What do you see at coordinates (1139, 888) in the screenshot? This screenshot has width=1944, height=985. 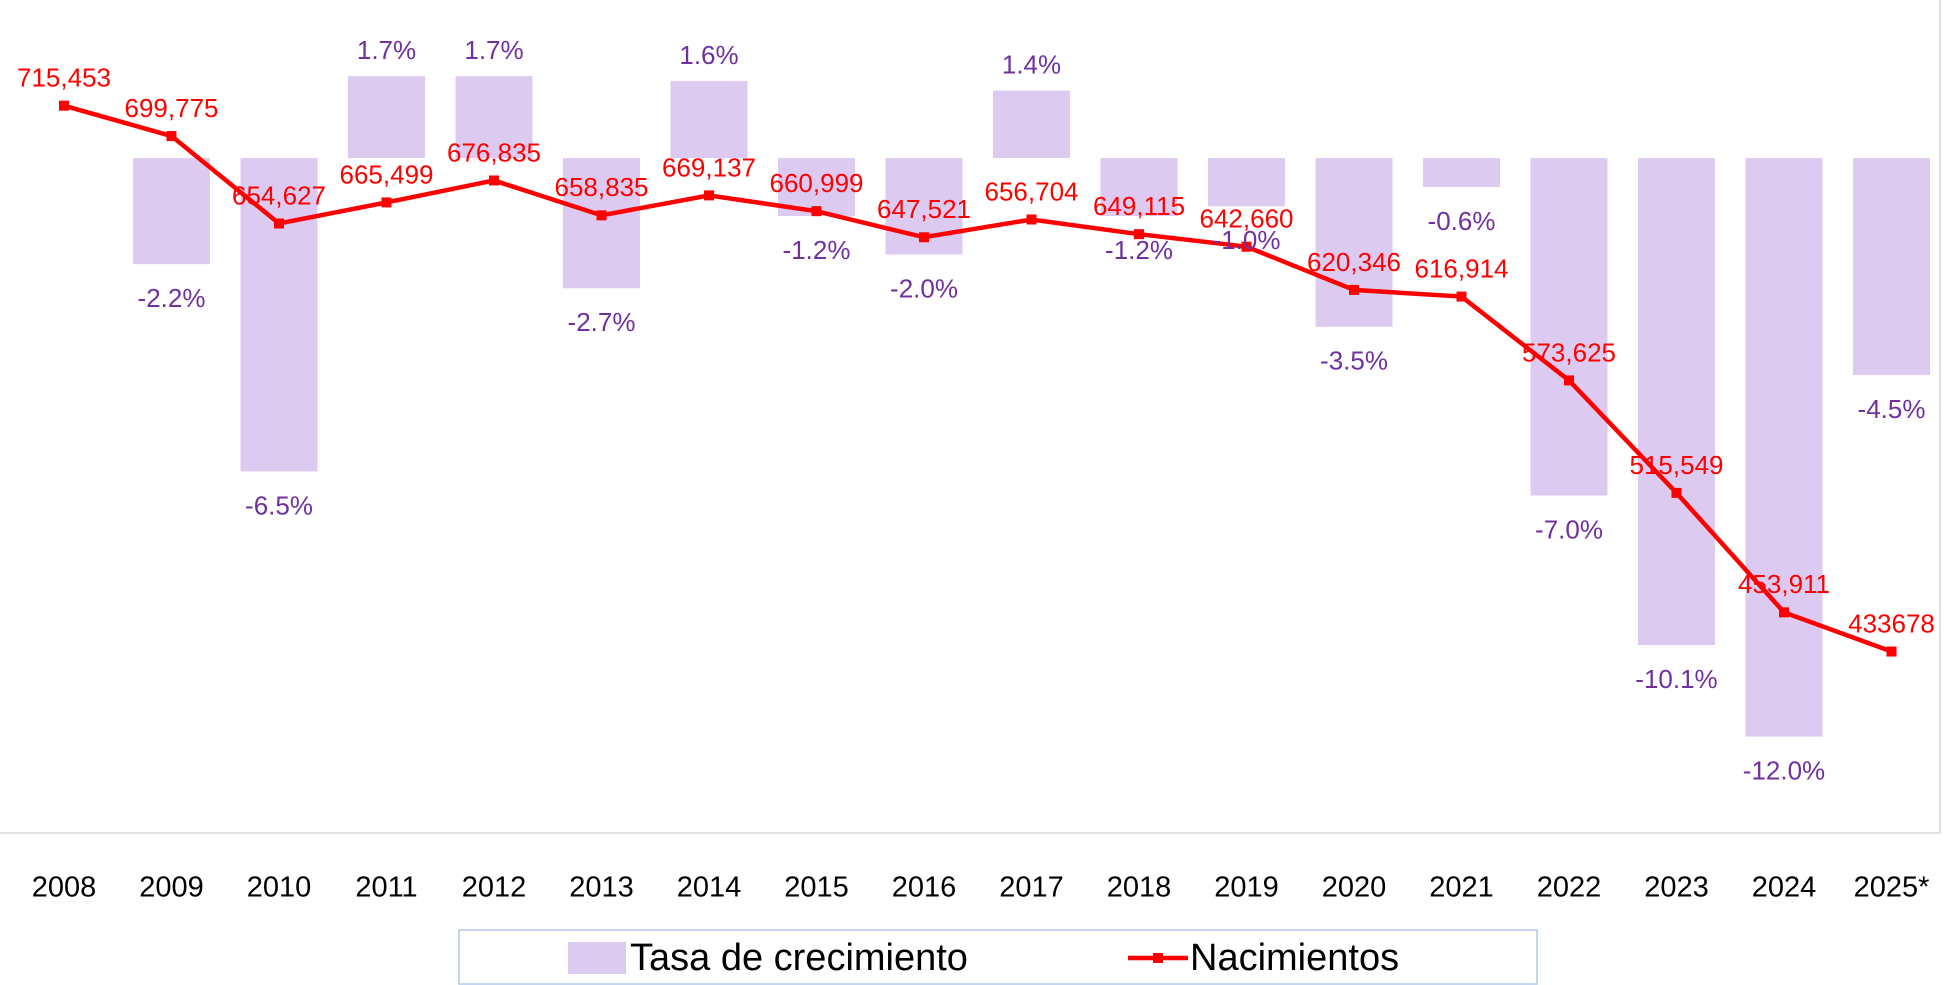 I see `x-tick-label: 2018` at bounding box center [1139, 888].